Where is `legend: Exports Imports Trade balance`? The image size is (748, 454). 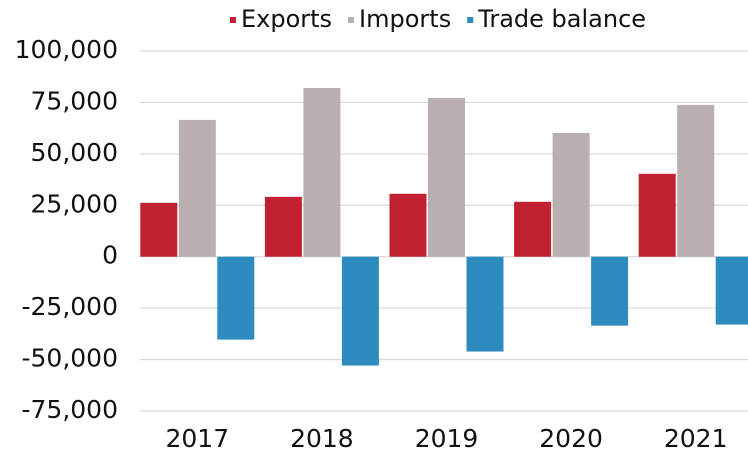
legend: Exports Imports Trade balance is located at coordinates (437, 19).